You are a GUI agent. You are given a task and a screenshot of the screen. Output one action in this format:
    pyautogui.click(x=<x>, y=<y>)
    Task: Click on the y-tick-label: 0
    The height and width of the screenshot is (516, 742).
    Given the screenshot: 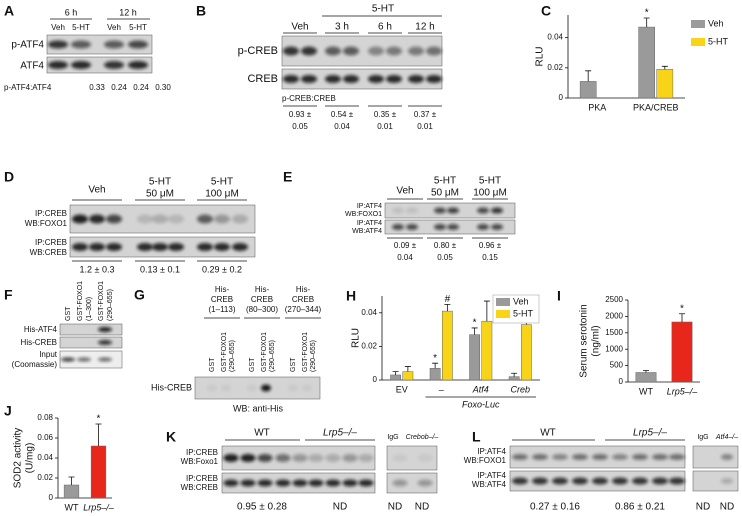 What is the action you would take?
    pyautogui.click(x=561, y=97)
    